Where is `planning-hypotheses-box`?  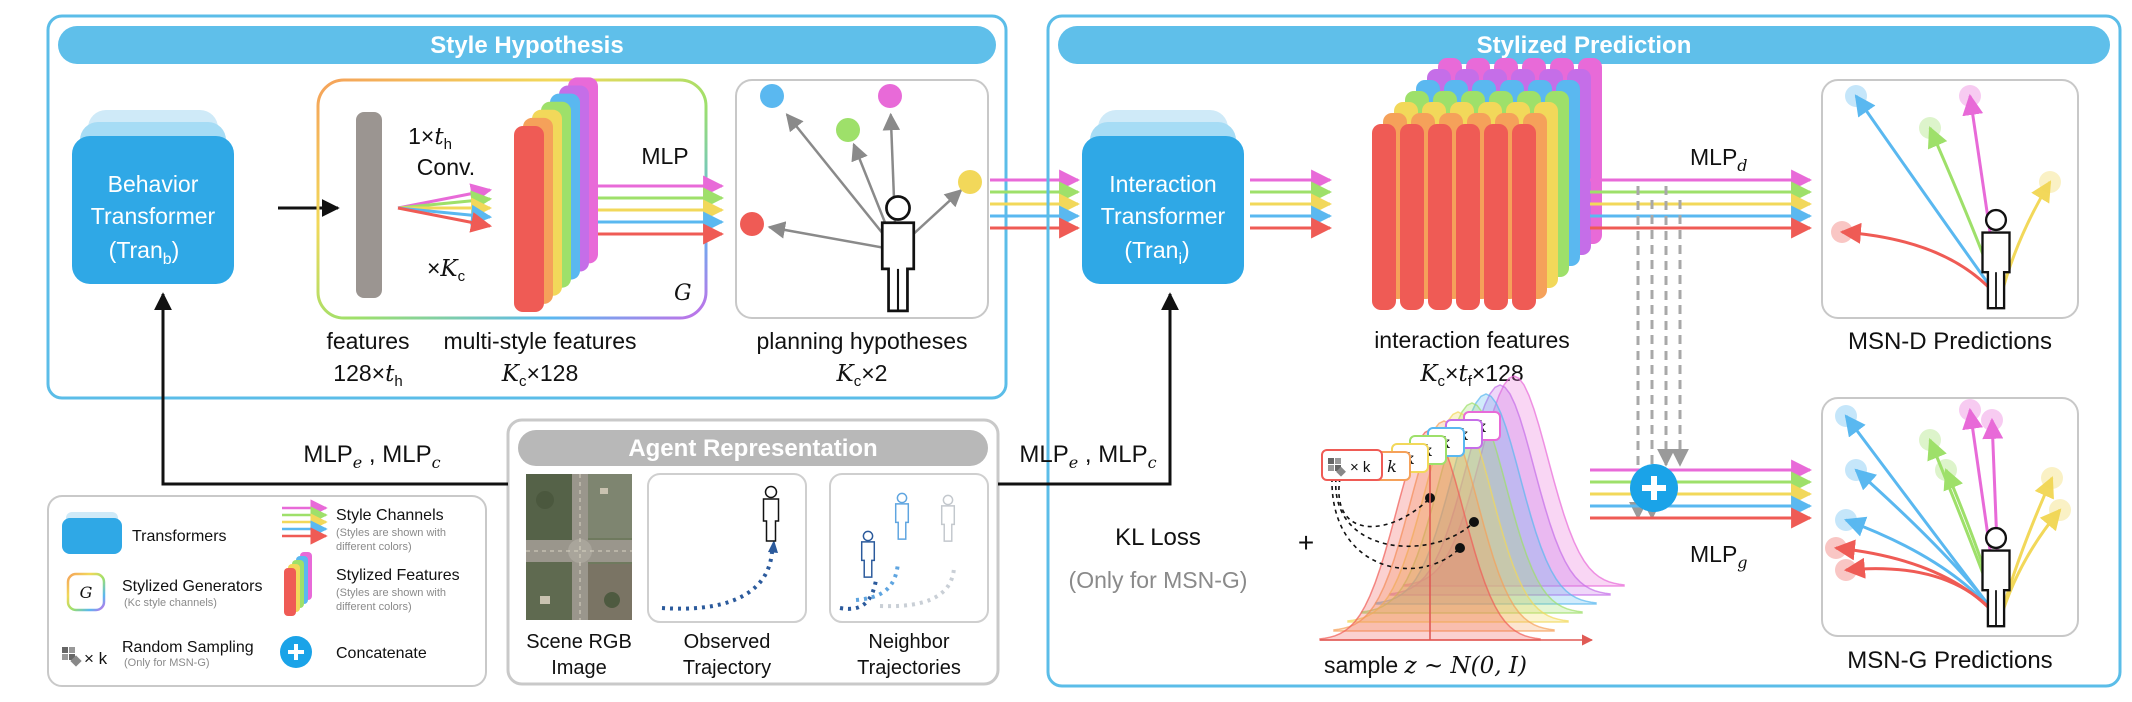 planning-hypotheses-box is located at coordinates (862, 199).